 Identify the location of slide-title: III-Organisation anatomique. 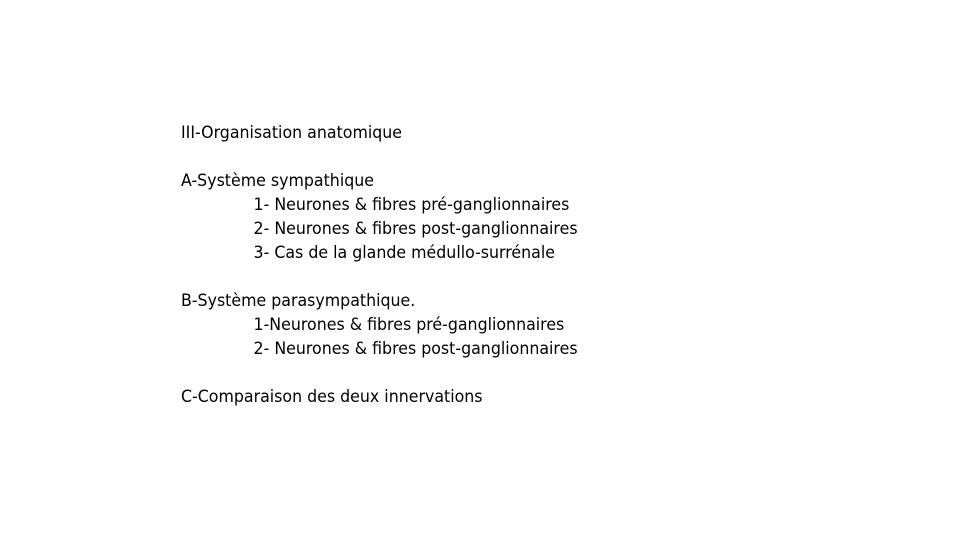
(379, 133).